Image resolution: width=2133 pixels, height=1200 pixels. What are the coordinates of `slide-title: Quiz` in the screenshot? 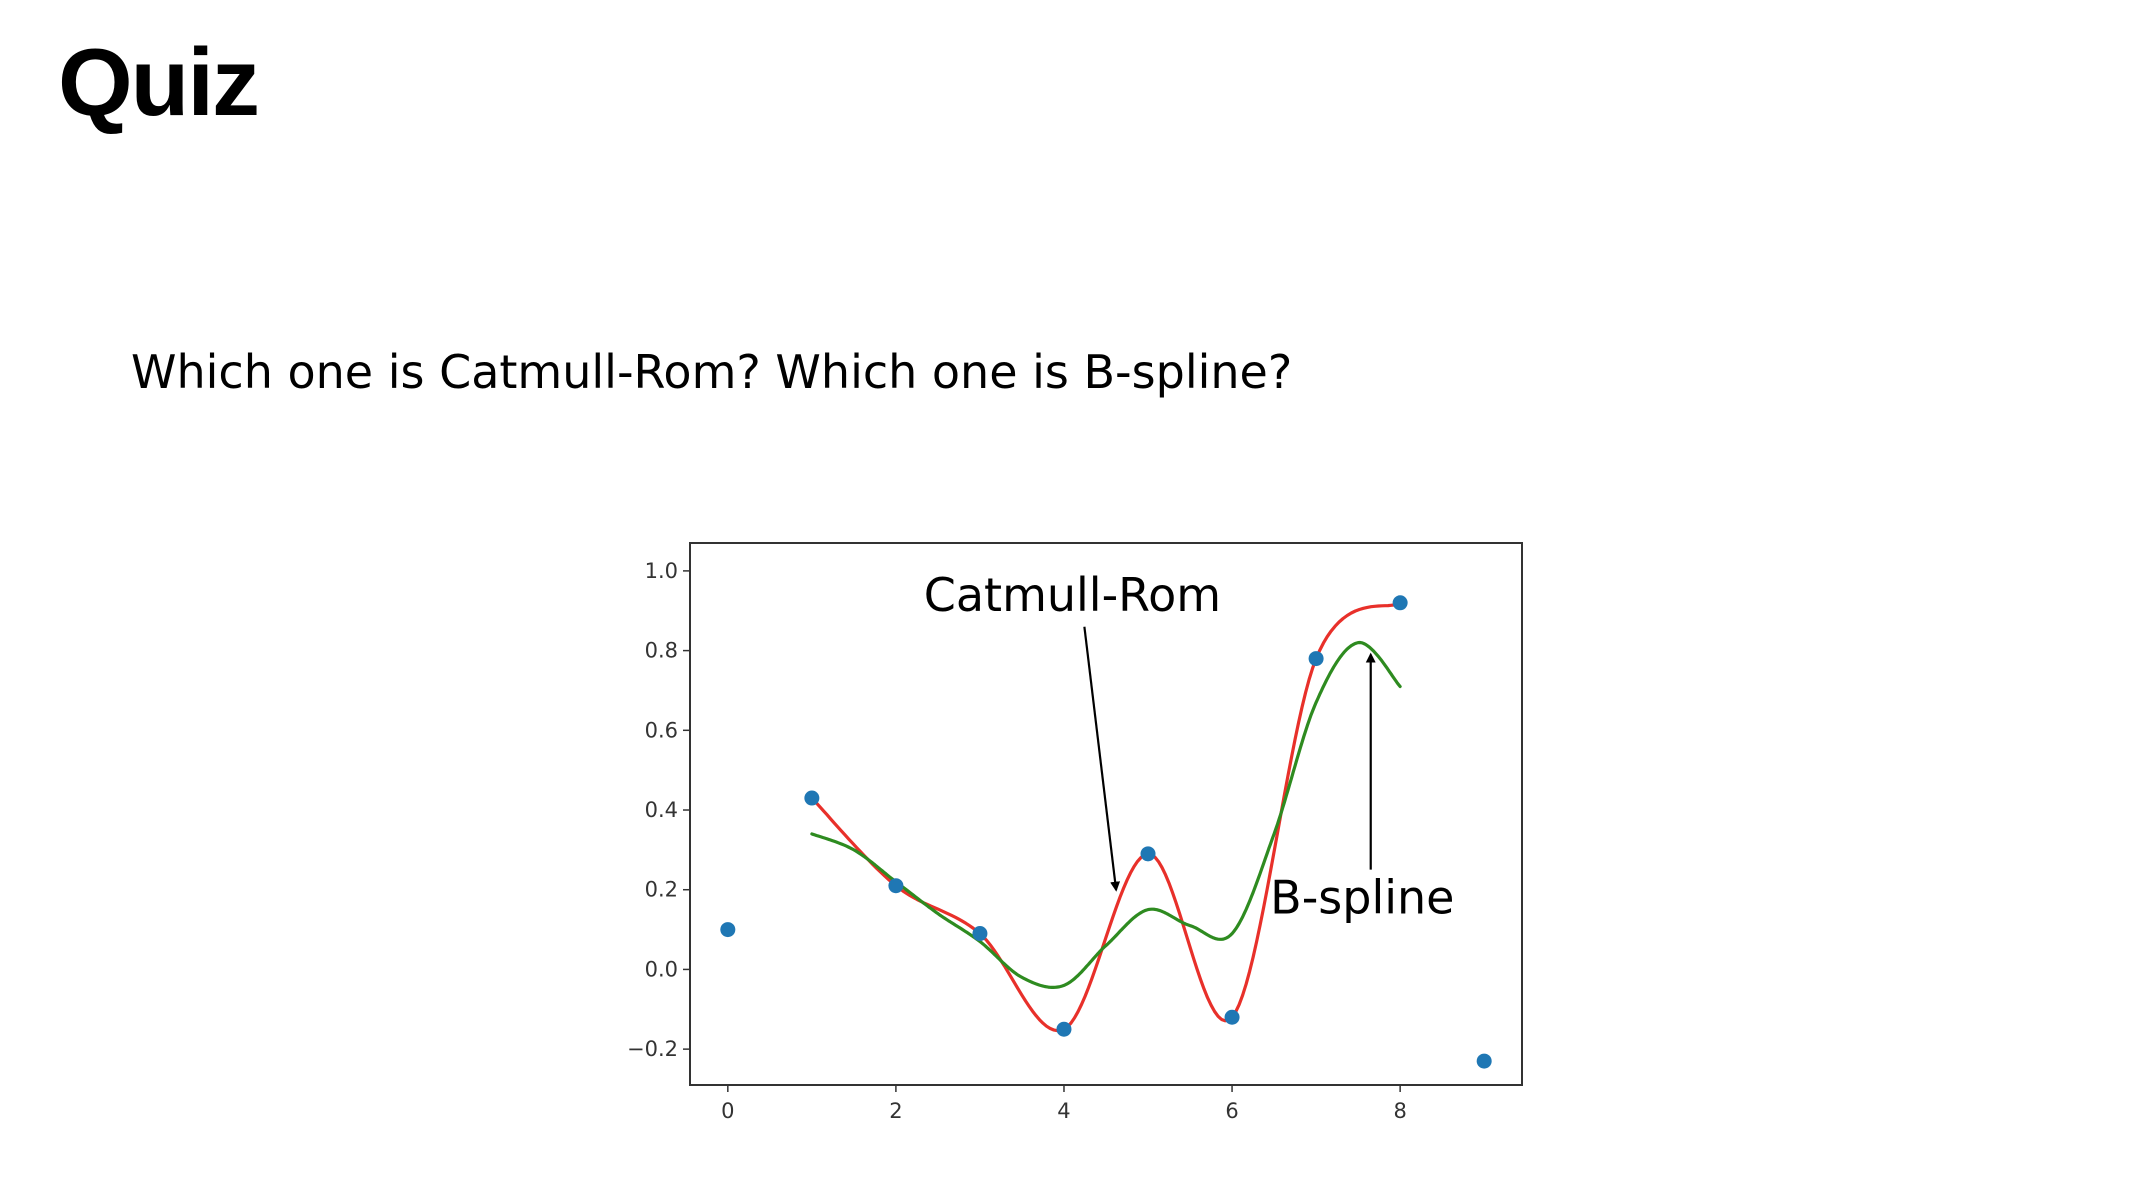 It's located at (159, 82).